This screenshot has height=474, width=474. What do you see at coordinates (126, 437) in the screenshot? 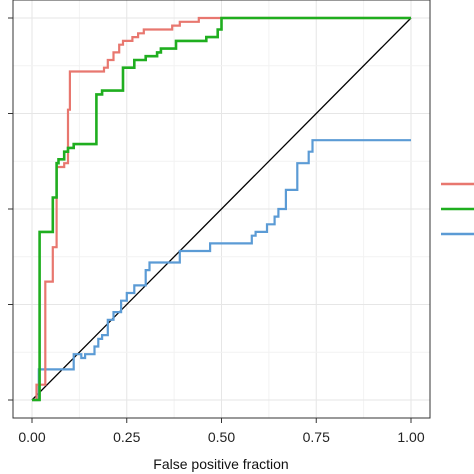
I see `x-tick-label: 0.25` at bounding box center [126, 437].